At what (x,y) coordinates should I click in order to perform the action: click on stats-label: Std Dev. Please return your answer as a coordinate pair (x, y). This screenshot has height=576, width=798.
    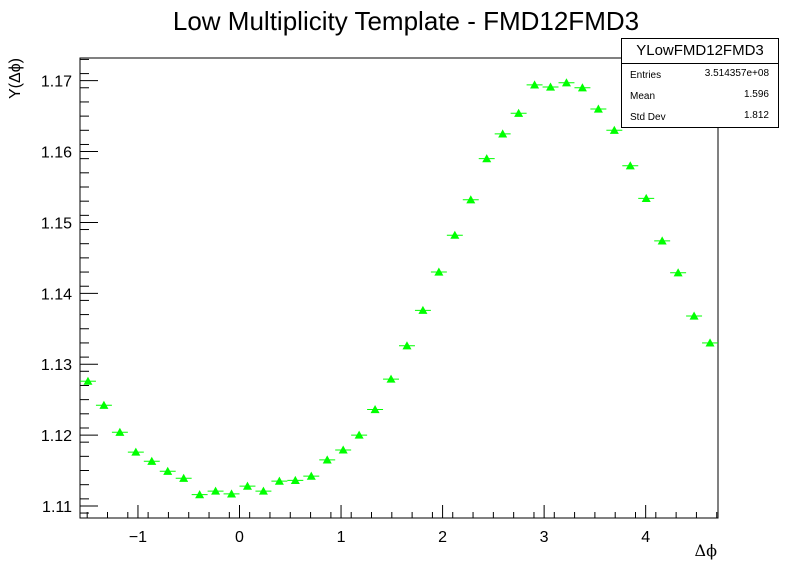
    Looking at the image, I should click on (648, 117).